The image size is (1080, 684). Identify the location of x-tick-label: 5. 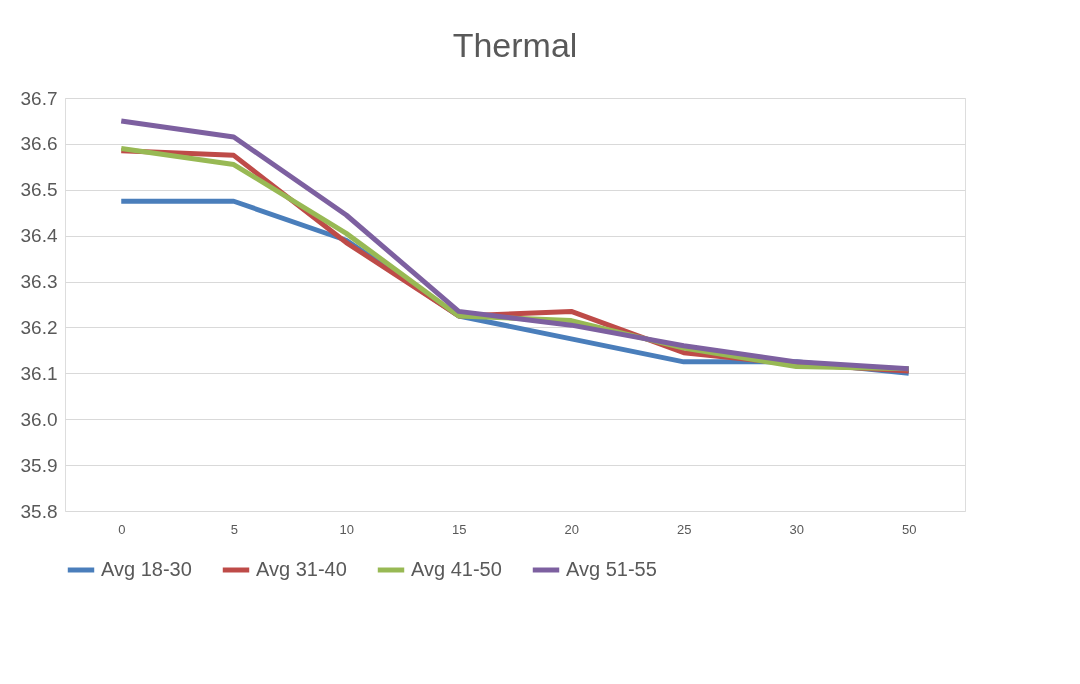
(234, 529).